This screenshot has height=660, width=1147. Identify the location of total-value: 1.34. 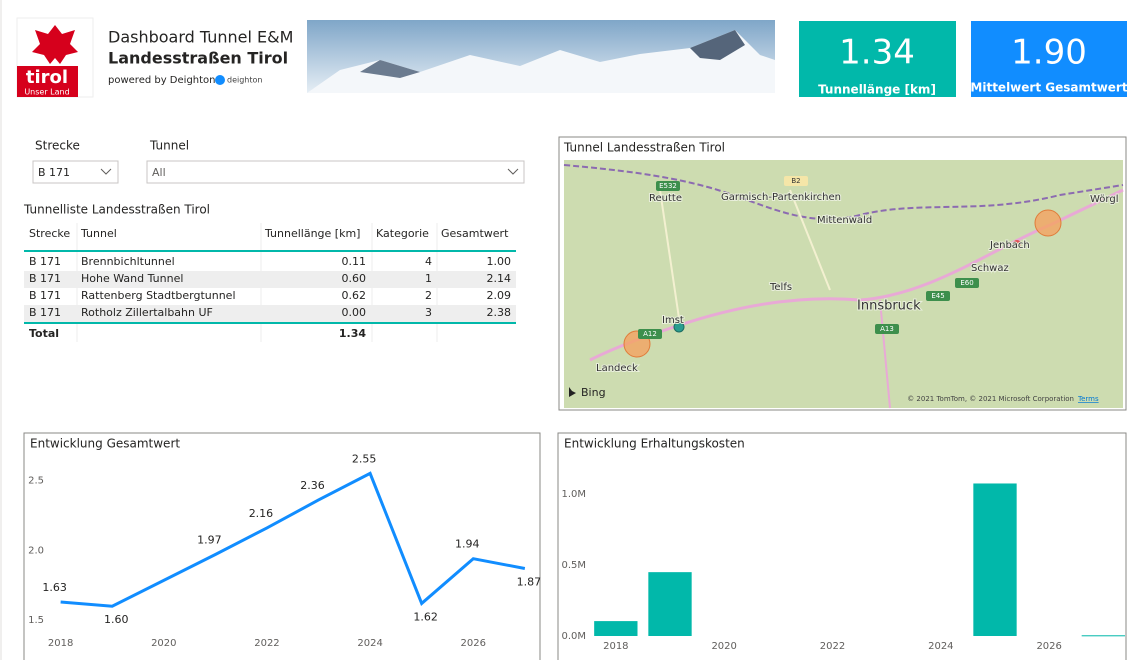
(352, 333).